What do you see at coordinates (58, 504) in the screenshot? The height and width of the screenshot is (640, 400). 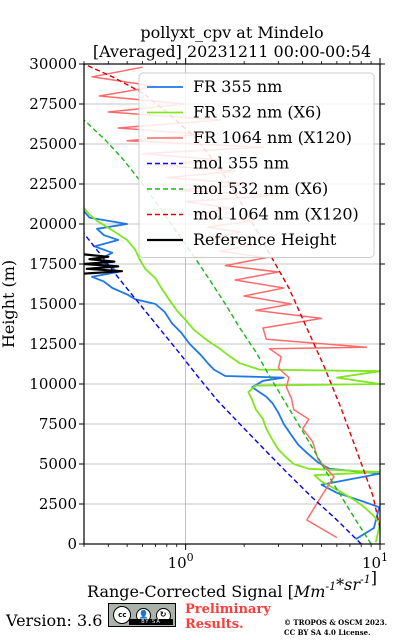 I see `y-tick-label: 2500` at bounding box center [58, 504].